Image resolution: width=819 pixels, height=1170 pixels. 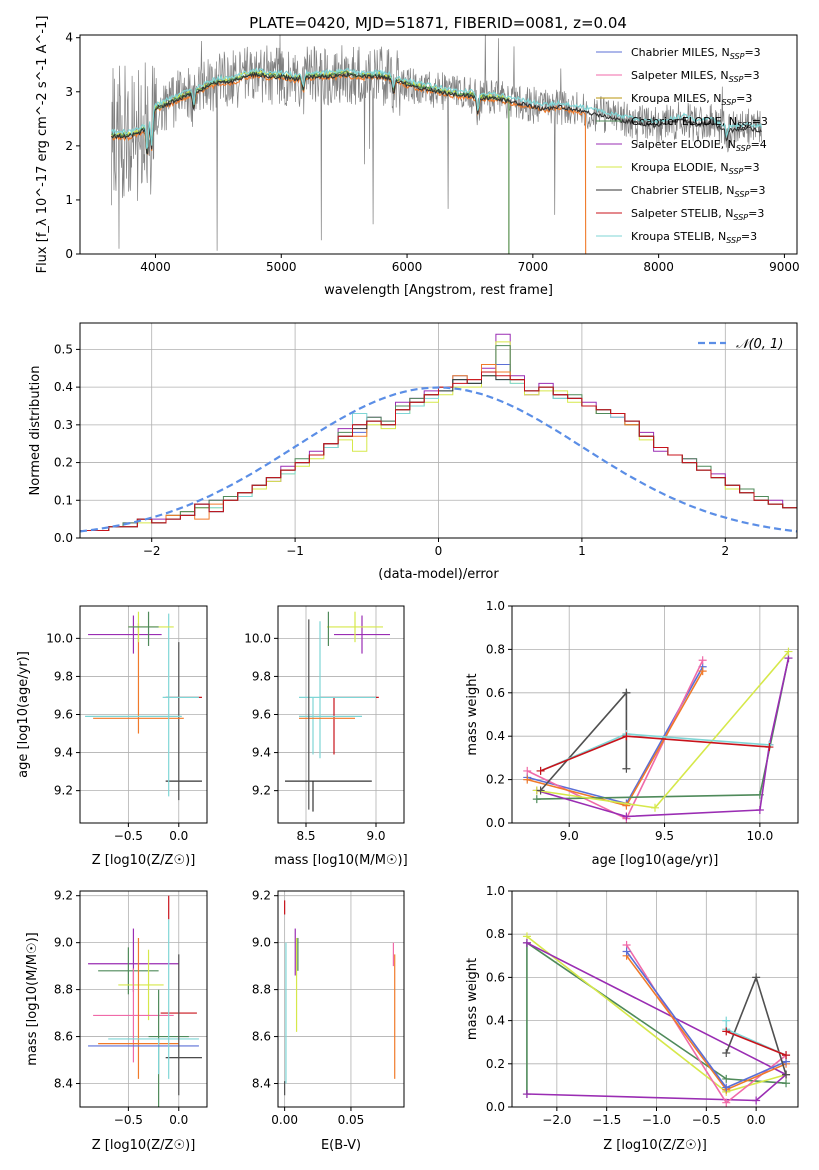 I want to click on y-tick-label: 10.0, so click(x=257, y=638).